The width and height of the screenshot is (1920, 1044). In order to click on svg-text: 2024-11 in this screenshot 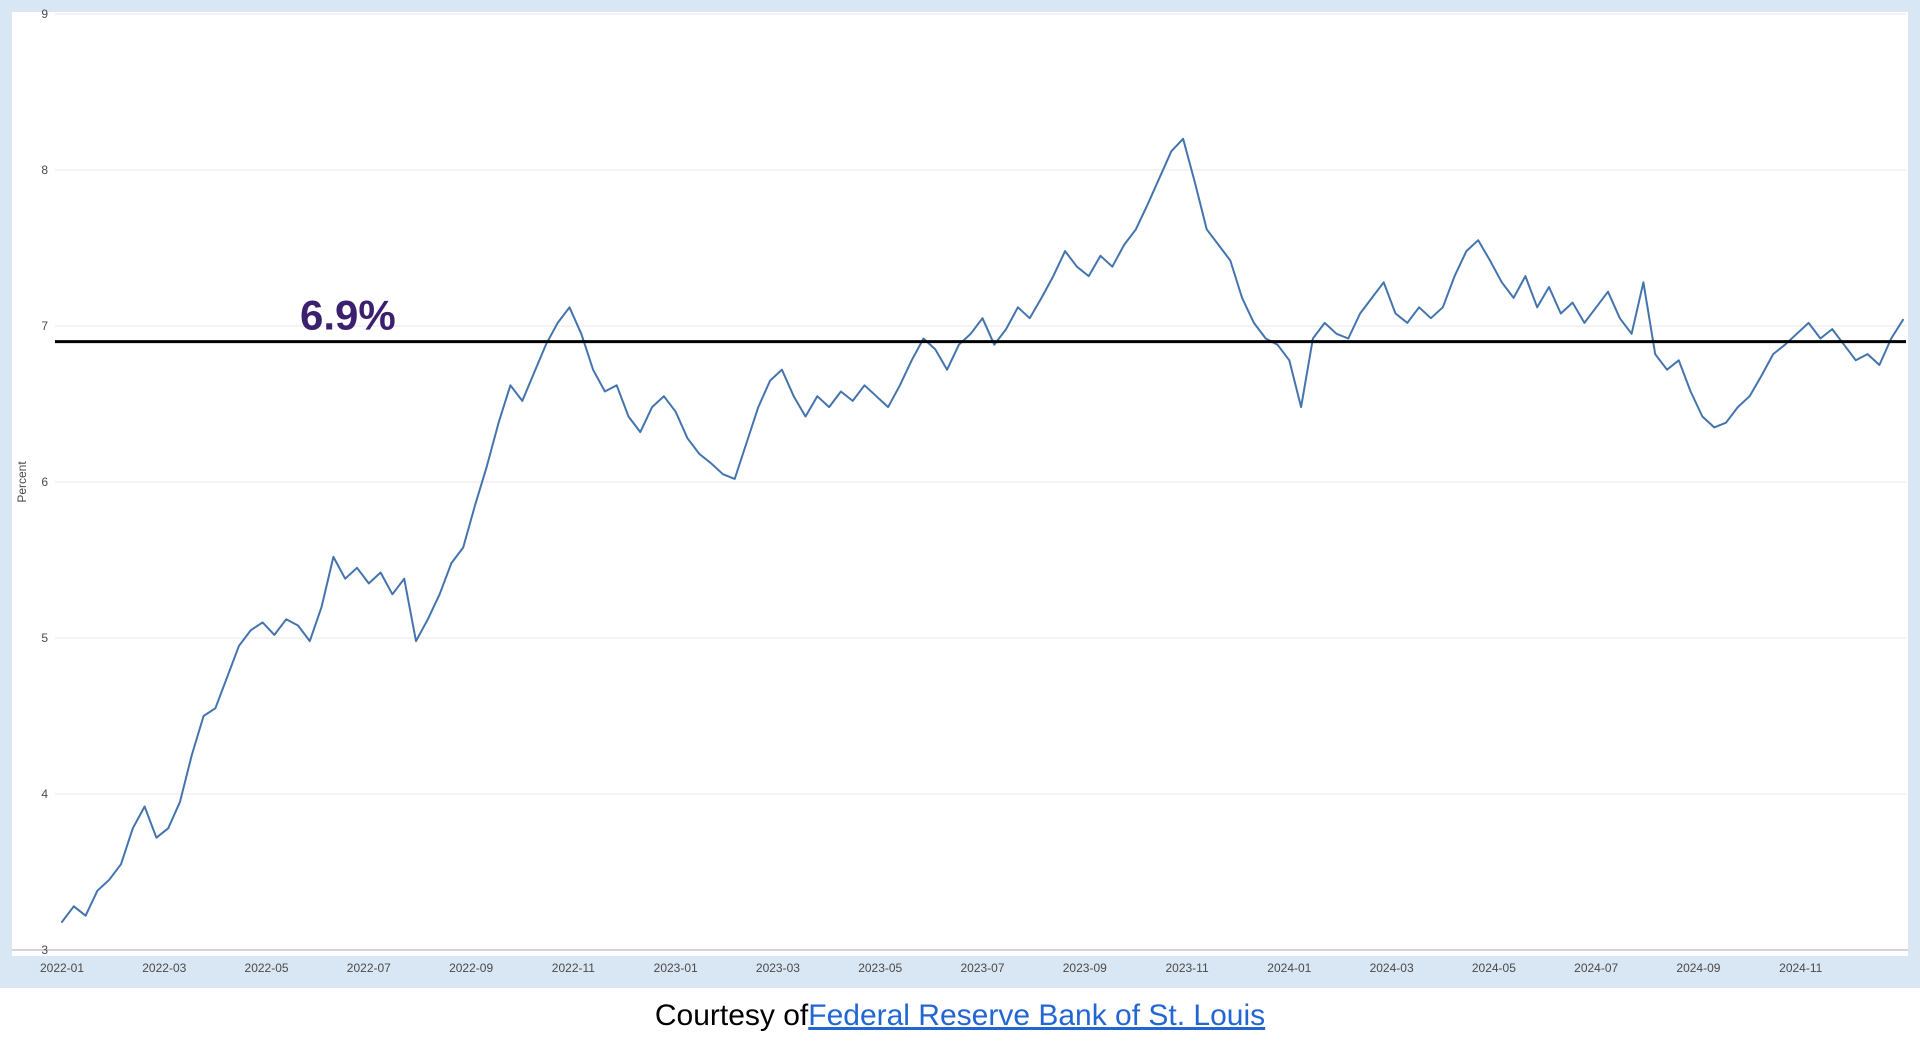, I will do `click(1800, 968)`.